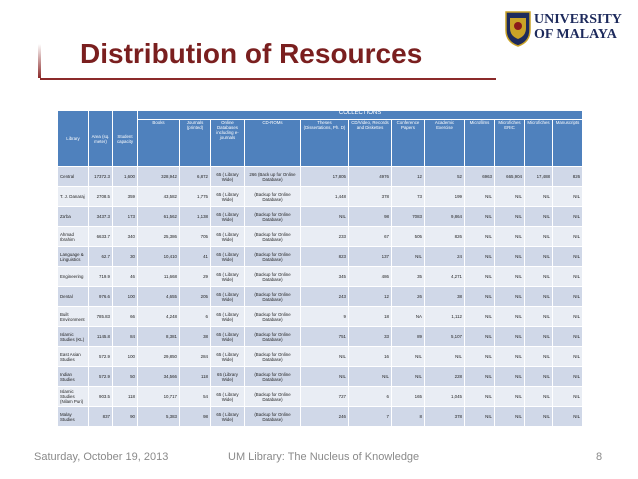 The width and height of the screenshot is (638, 479). Describe the element at coordinates (444, 216) in the screenshot. I see `table-cell: 9,864` at that location.